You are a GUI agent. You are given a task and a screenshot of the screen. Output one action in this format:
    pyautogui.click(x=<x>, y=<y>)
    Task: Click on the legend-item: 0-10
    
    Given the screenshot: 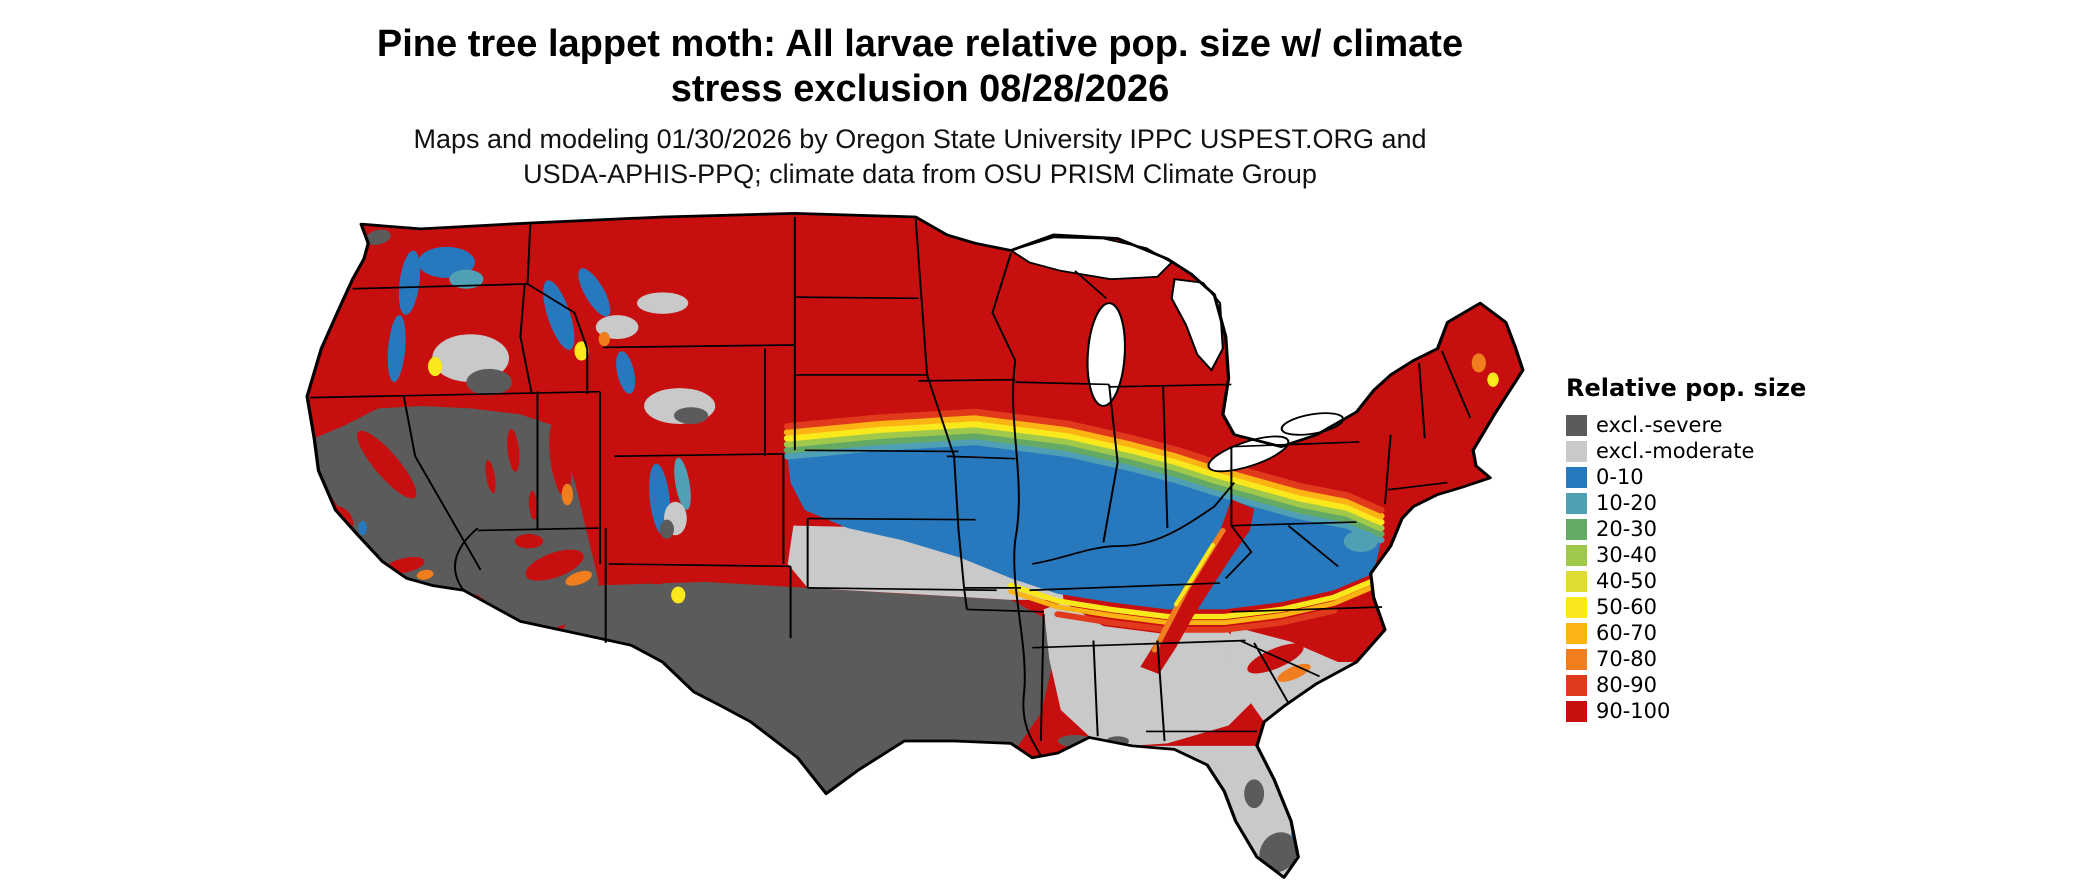 What is the action you would take?
    pyautogui.click(x=1686, y=477)
    